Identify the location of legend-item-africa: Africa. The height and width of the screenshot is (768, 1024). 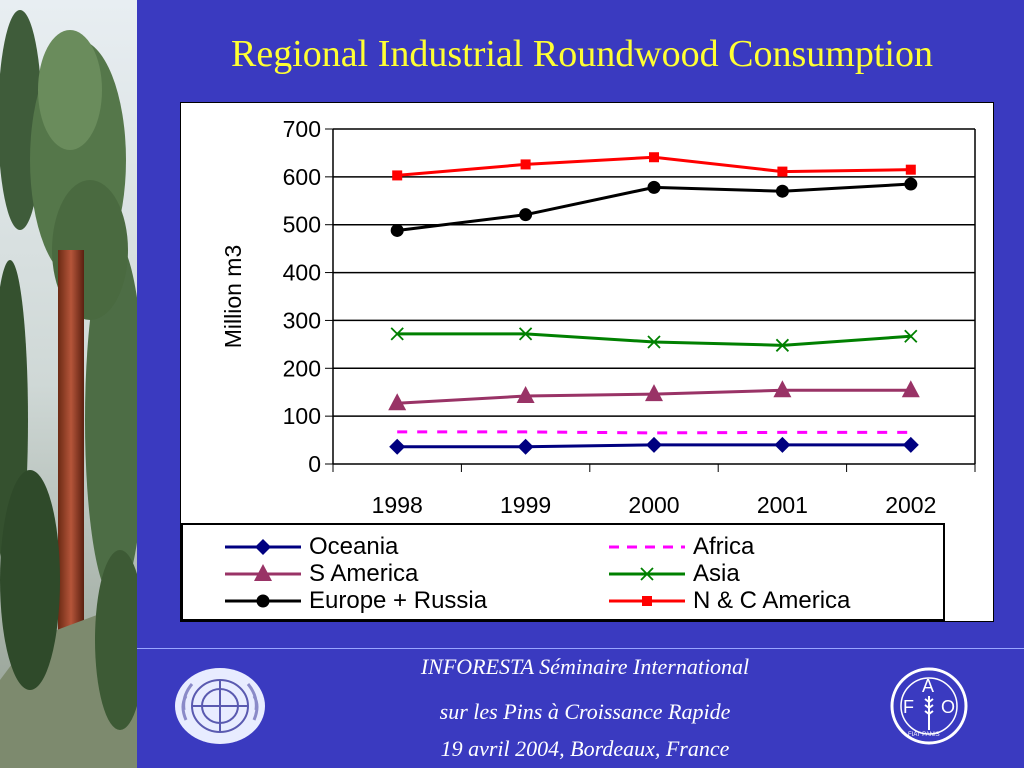
(777, 547).